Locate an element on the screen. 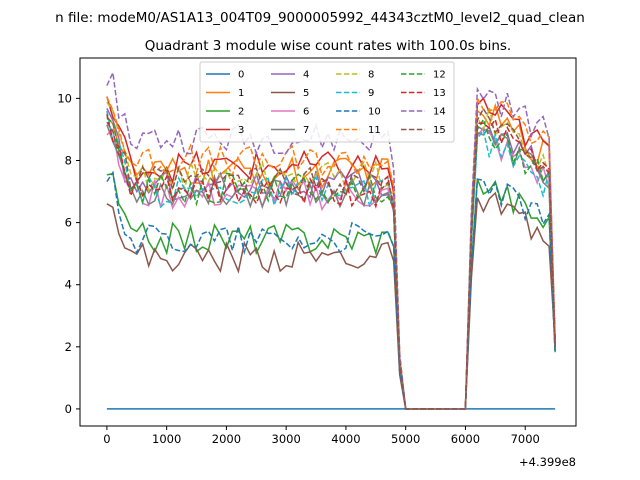  legend-label: 4 is located at coordinates (306, 75).